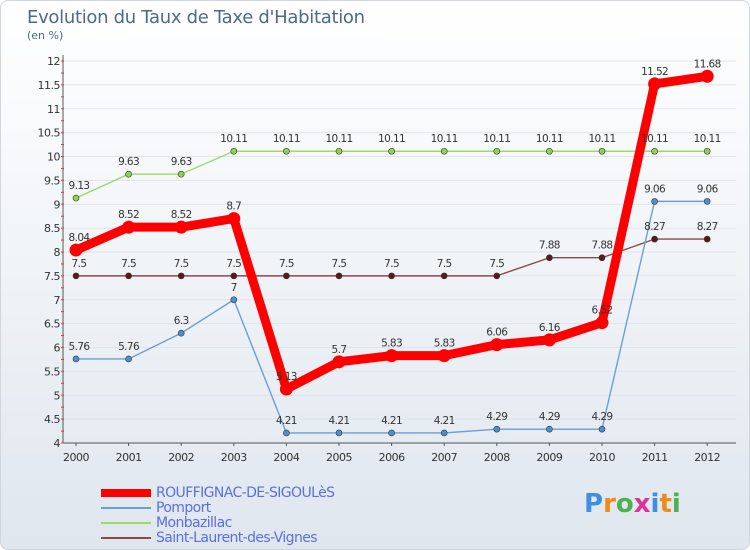 Image resolution: width=750 pixels, height=550 pixels. Describe the element at coordinates (76, 457) in the screenshot. I see `x-tick-label: 2000` at that location.